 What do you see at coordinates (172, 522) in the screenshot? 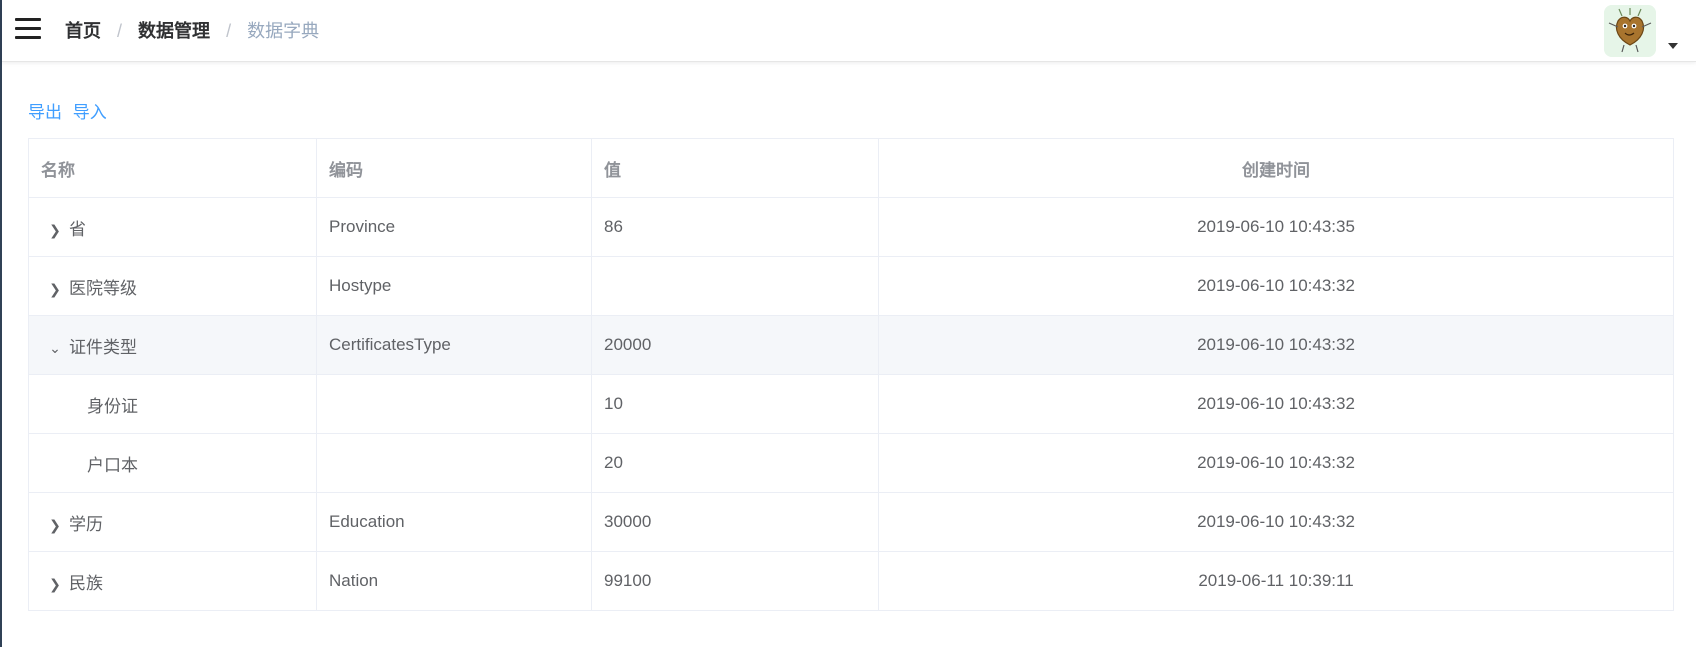
I see `cell-name: ❯ 学历` at bounding box center [172, 522].